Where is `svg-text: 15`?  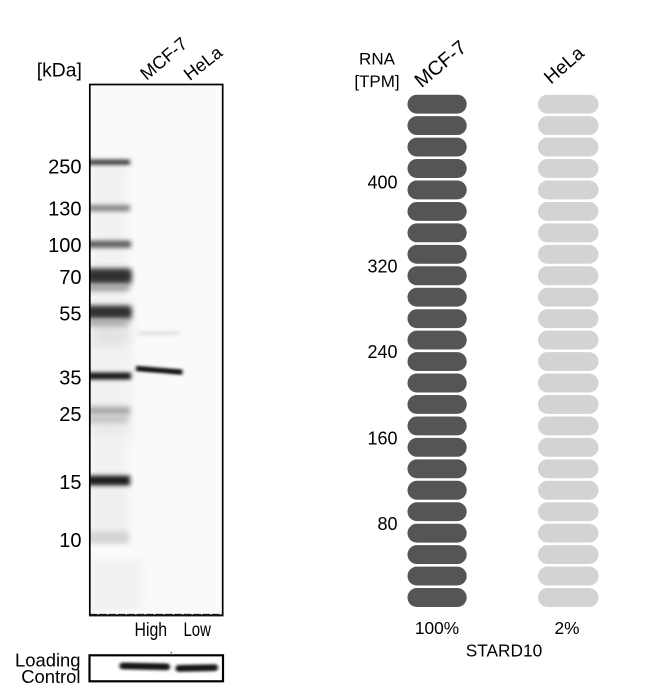 svg-text: 15 is located at coordinates (70, 483).